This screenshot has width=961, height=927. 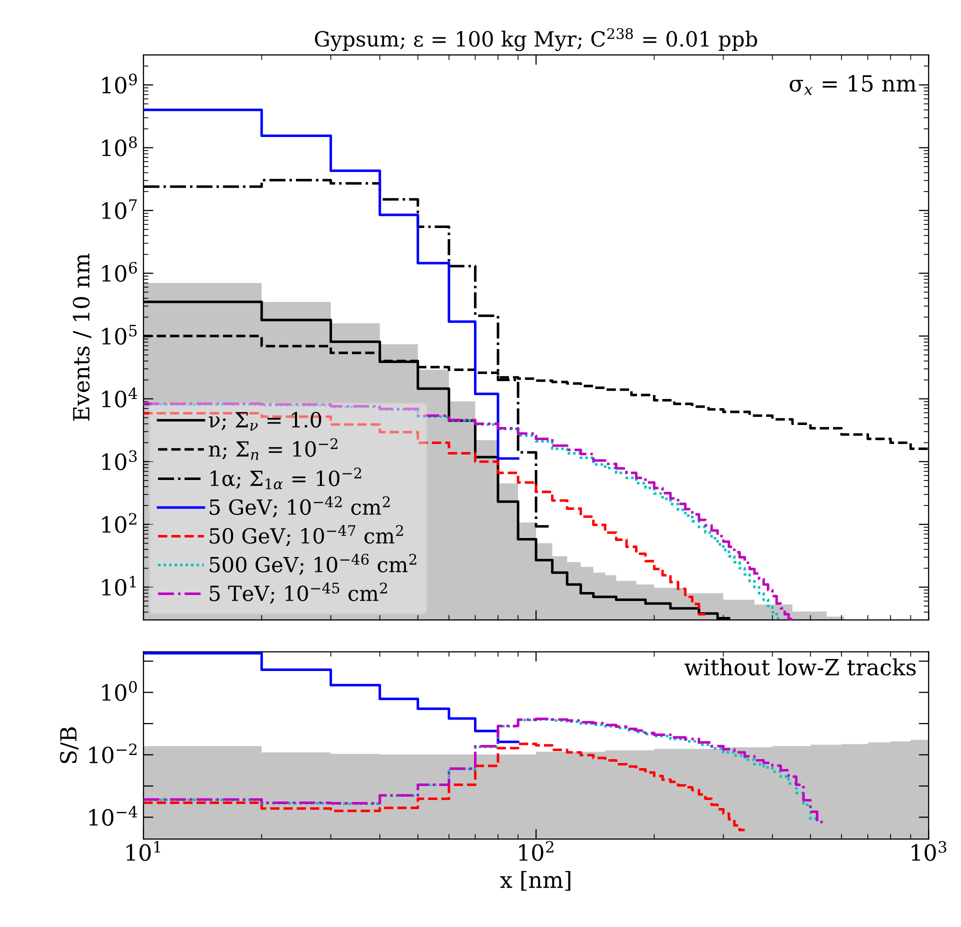 I want to click on y-tick-label: 10$^{1}$, so click(x=119, y=586).